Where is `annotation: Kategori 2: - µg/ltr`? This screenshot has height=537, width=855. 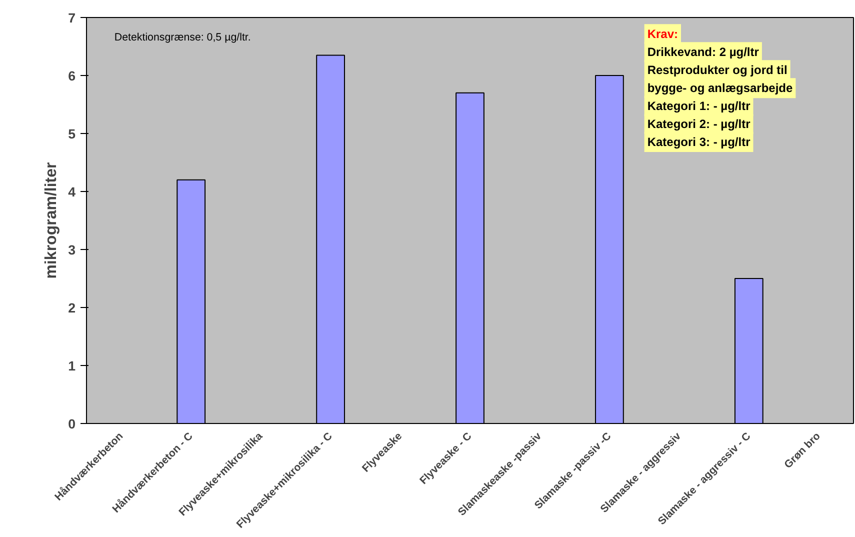 annotation: Kategori 2: - µg/ltr is located at coordinates (699, 124).